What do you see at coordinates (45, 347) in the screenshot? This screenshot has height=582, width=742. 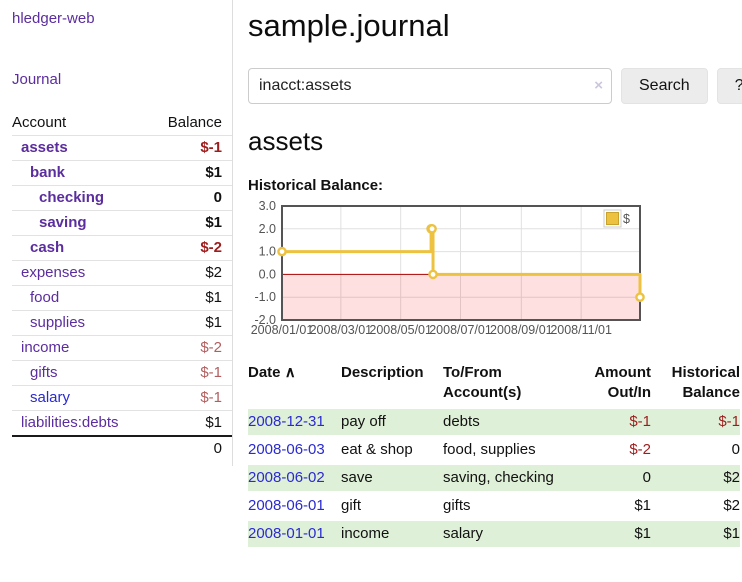 I see `account-link: income` at bounding box center [45, 347].